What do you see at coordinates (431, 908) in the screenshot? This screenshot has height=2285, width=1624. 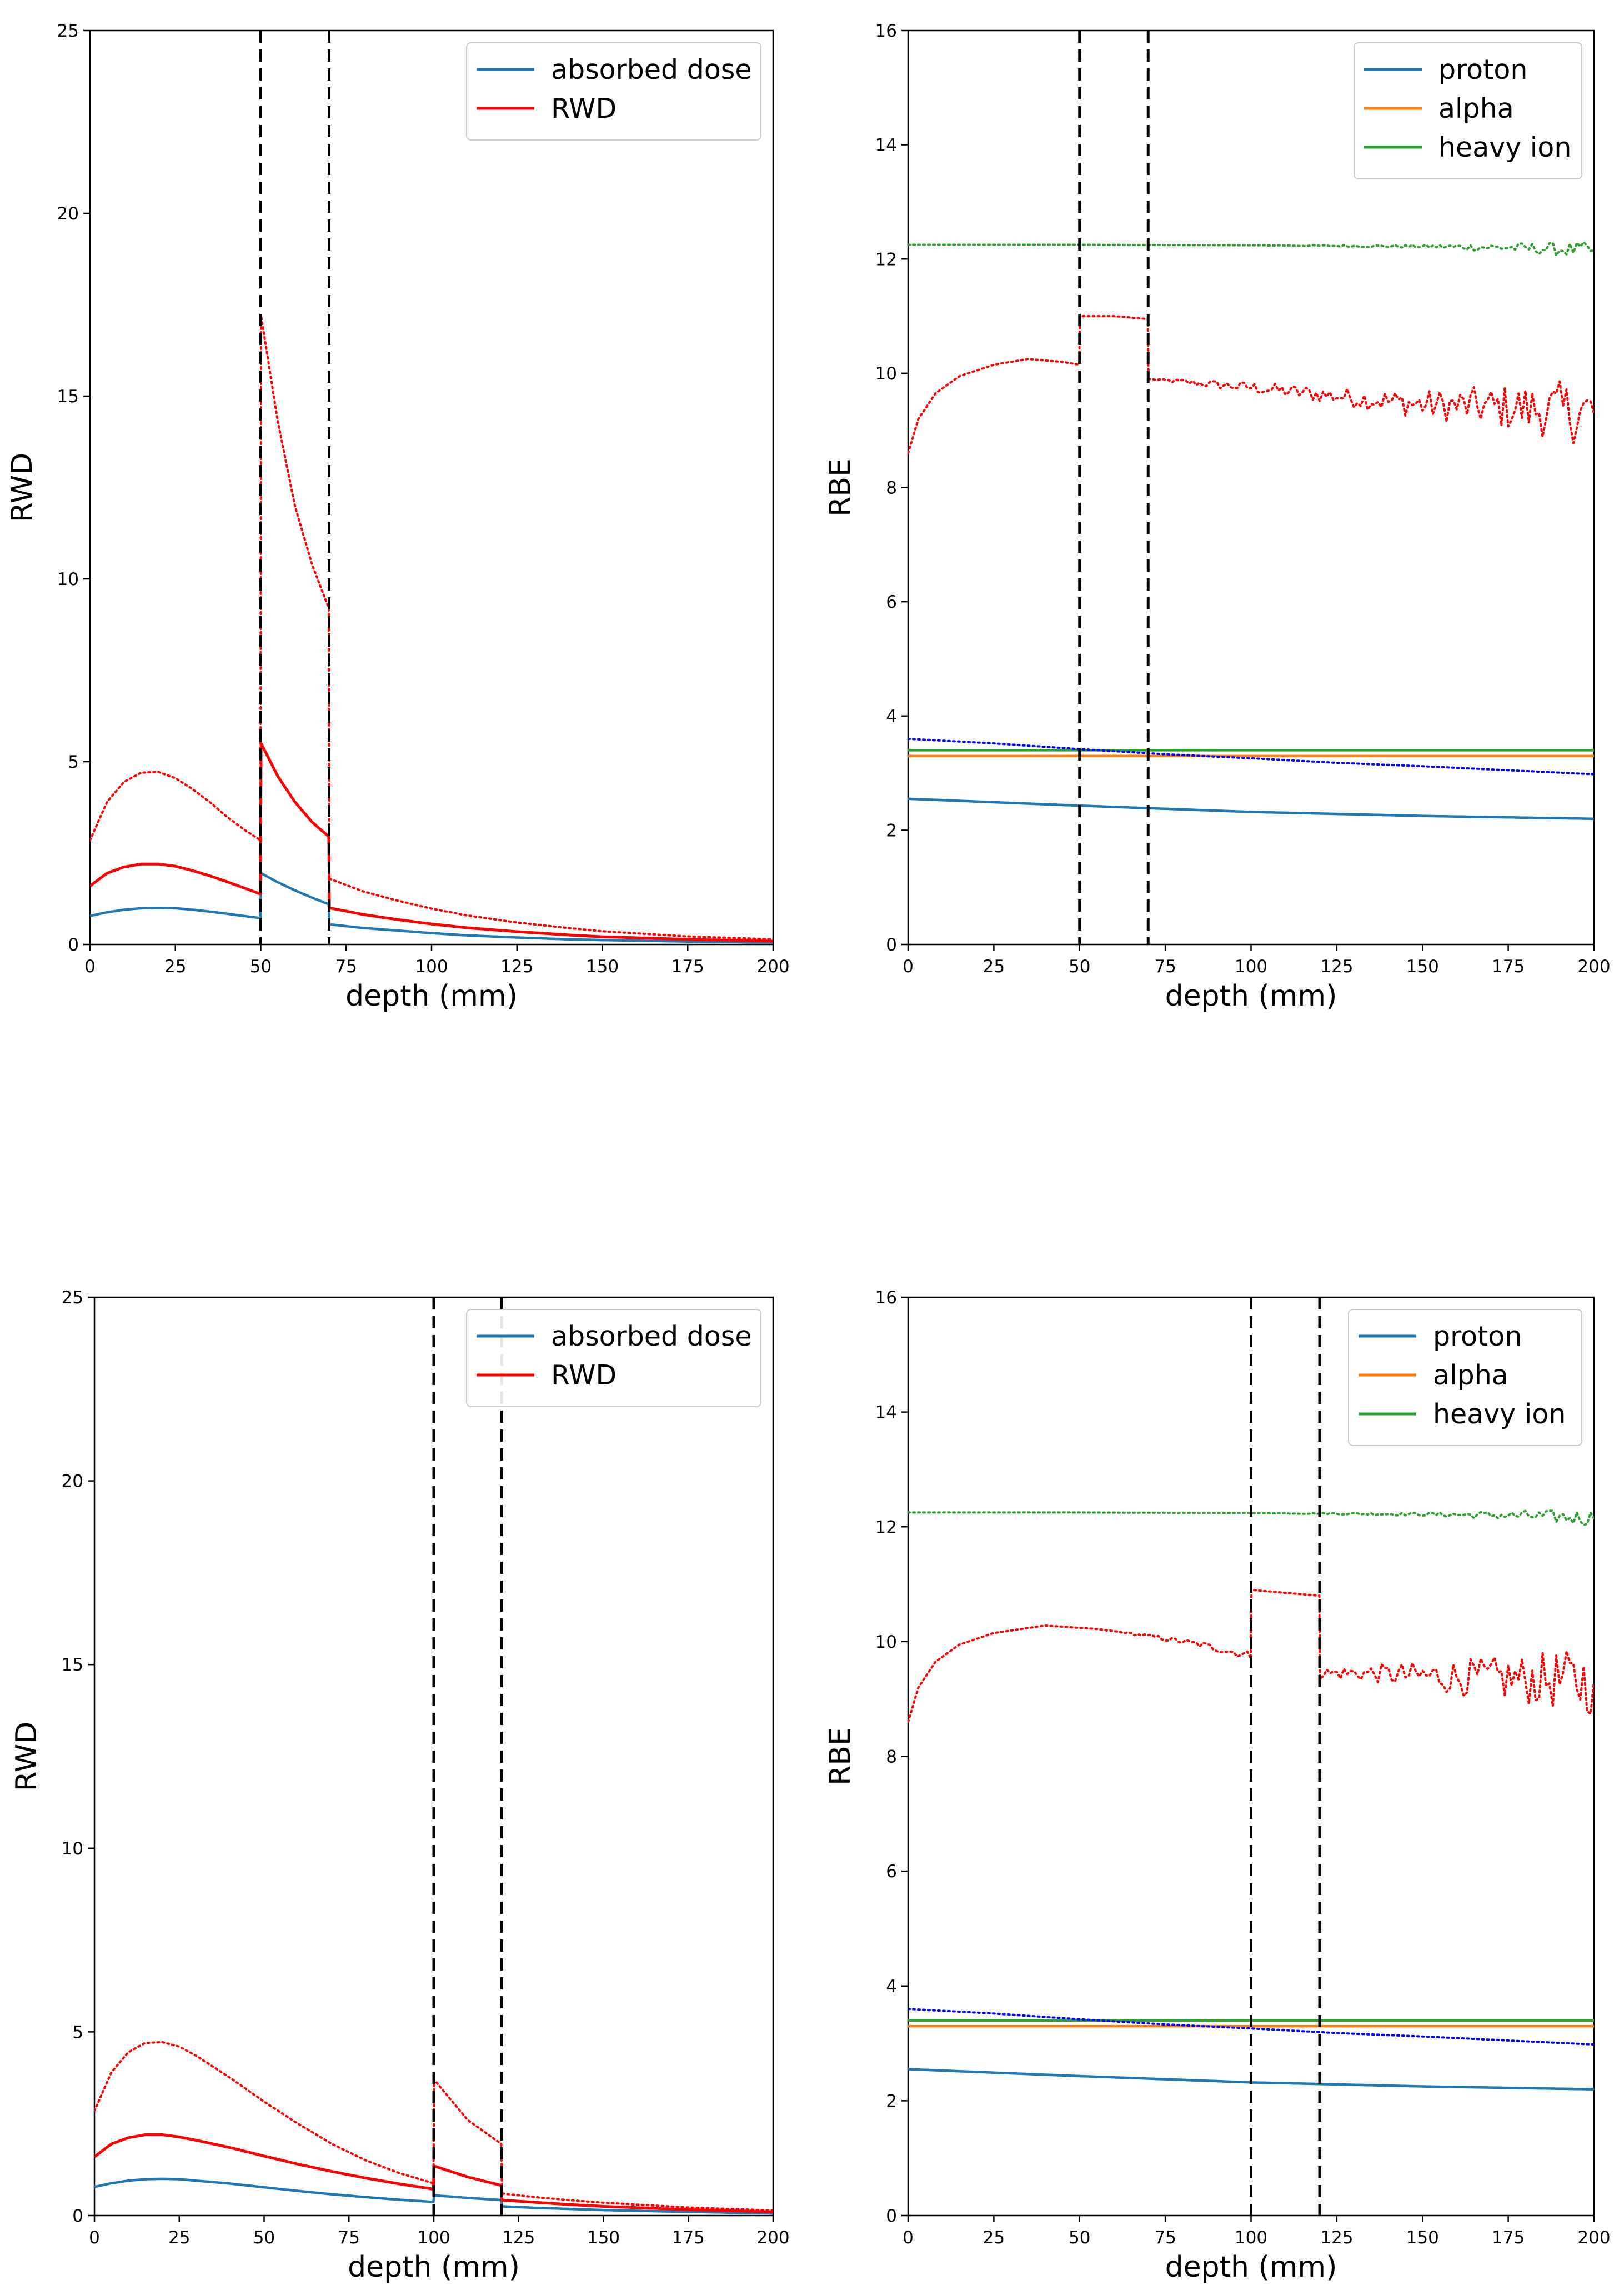 I see `series-absorbed-dose` at bounding box center [431, 908].